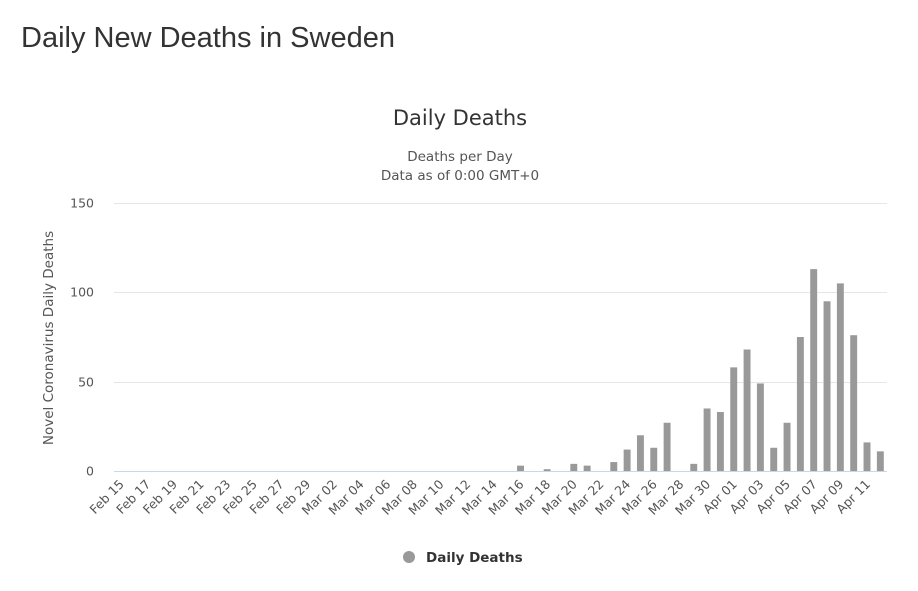 The width and height of the screenshot is (918, 591). What do you see at coordinates (90, 471) in the screenshot?
I see `y-tick-label: 0` at bounding box center [90, 471].